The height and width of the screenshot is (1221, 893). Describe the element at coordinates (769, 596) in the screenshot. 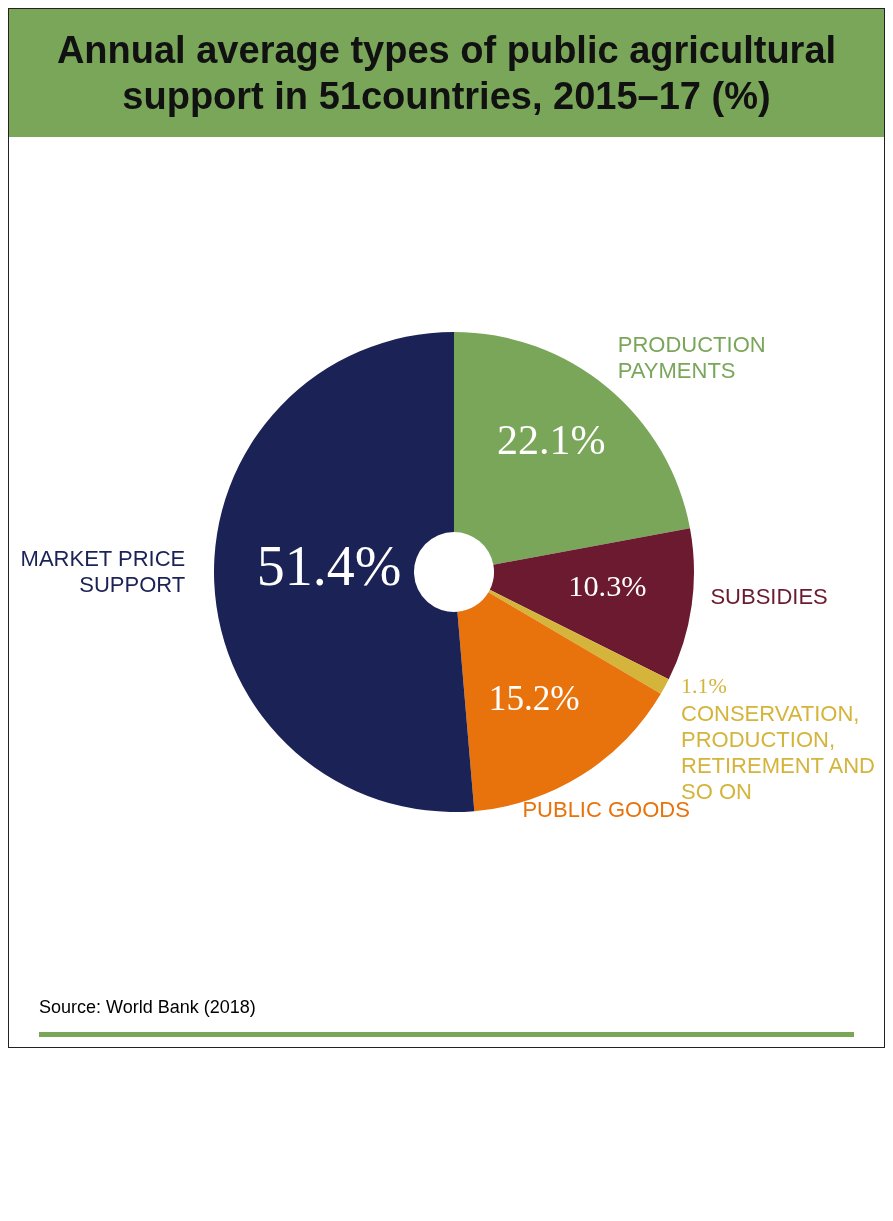

I see `slice-label: SUBSIDIES` at that location.